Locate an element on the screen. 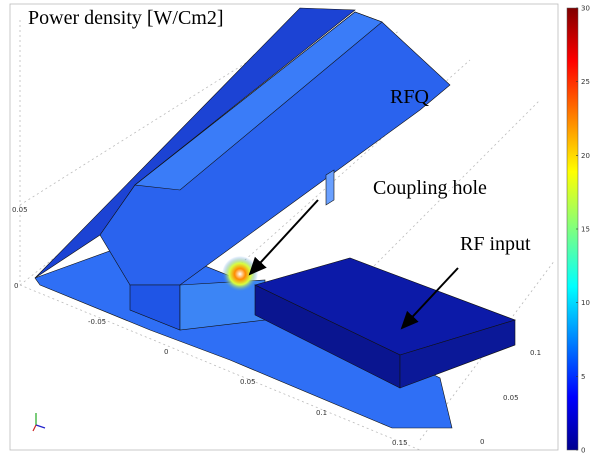 The height and width of the screenshot is (456, 593). colorbar-tick-label: 25 is located at coordinates (585, 82).